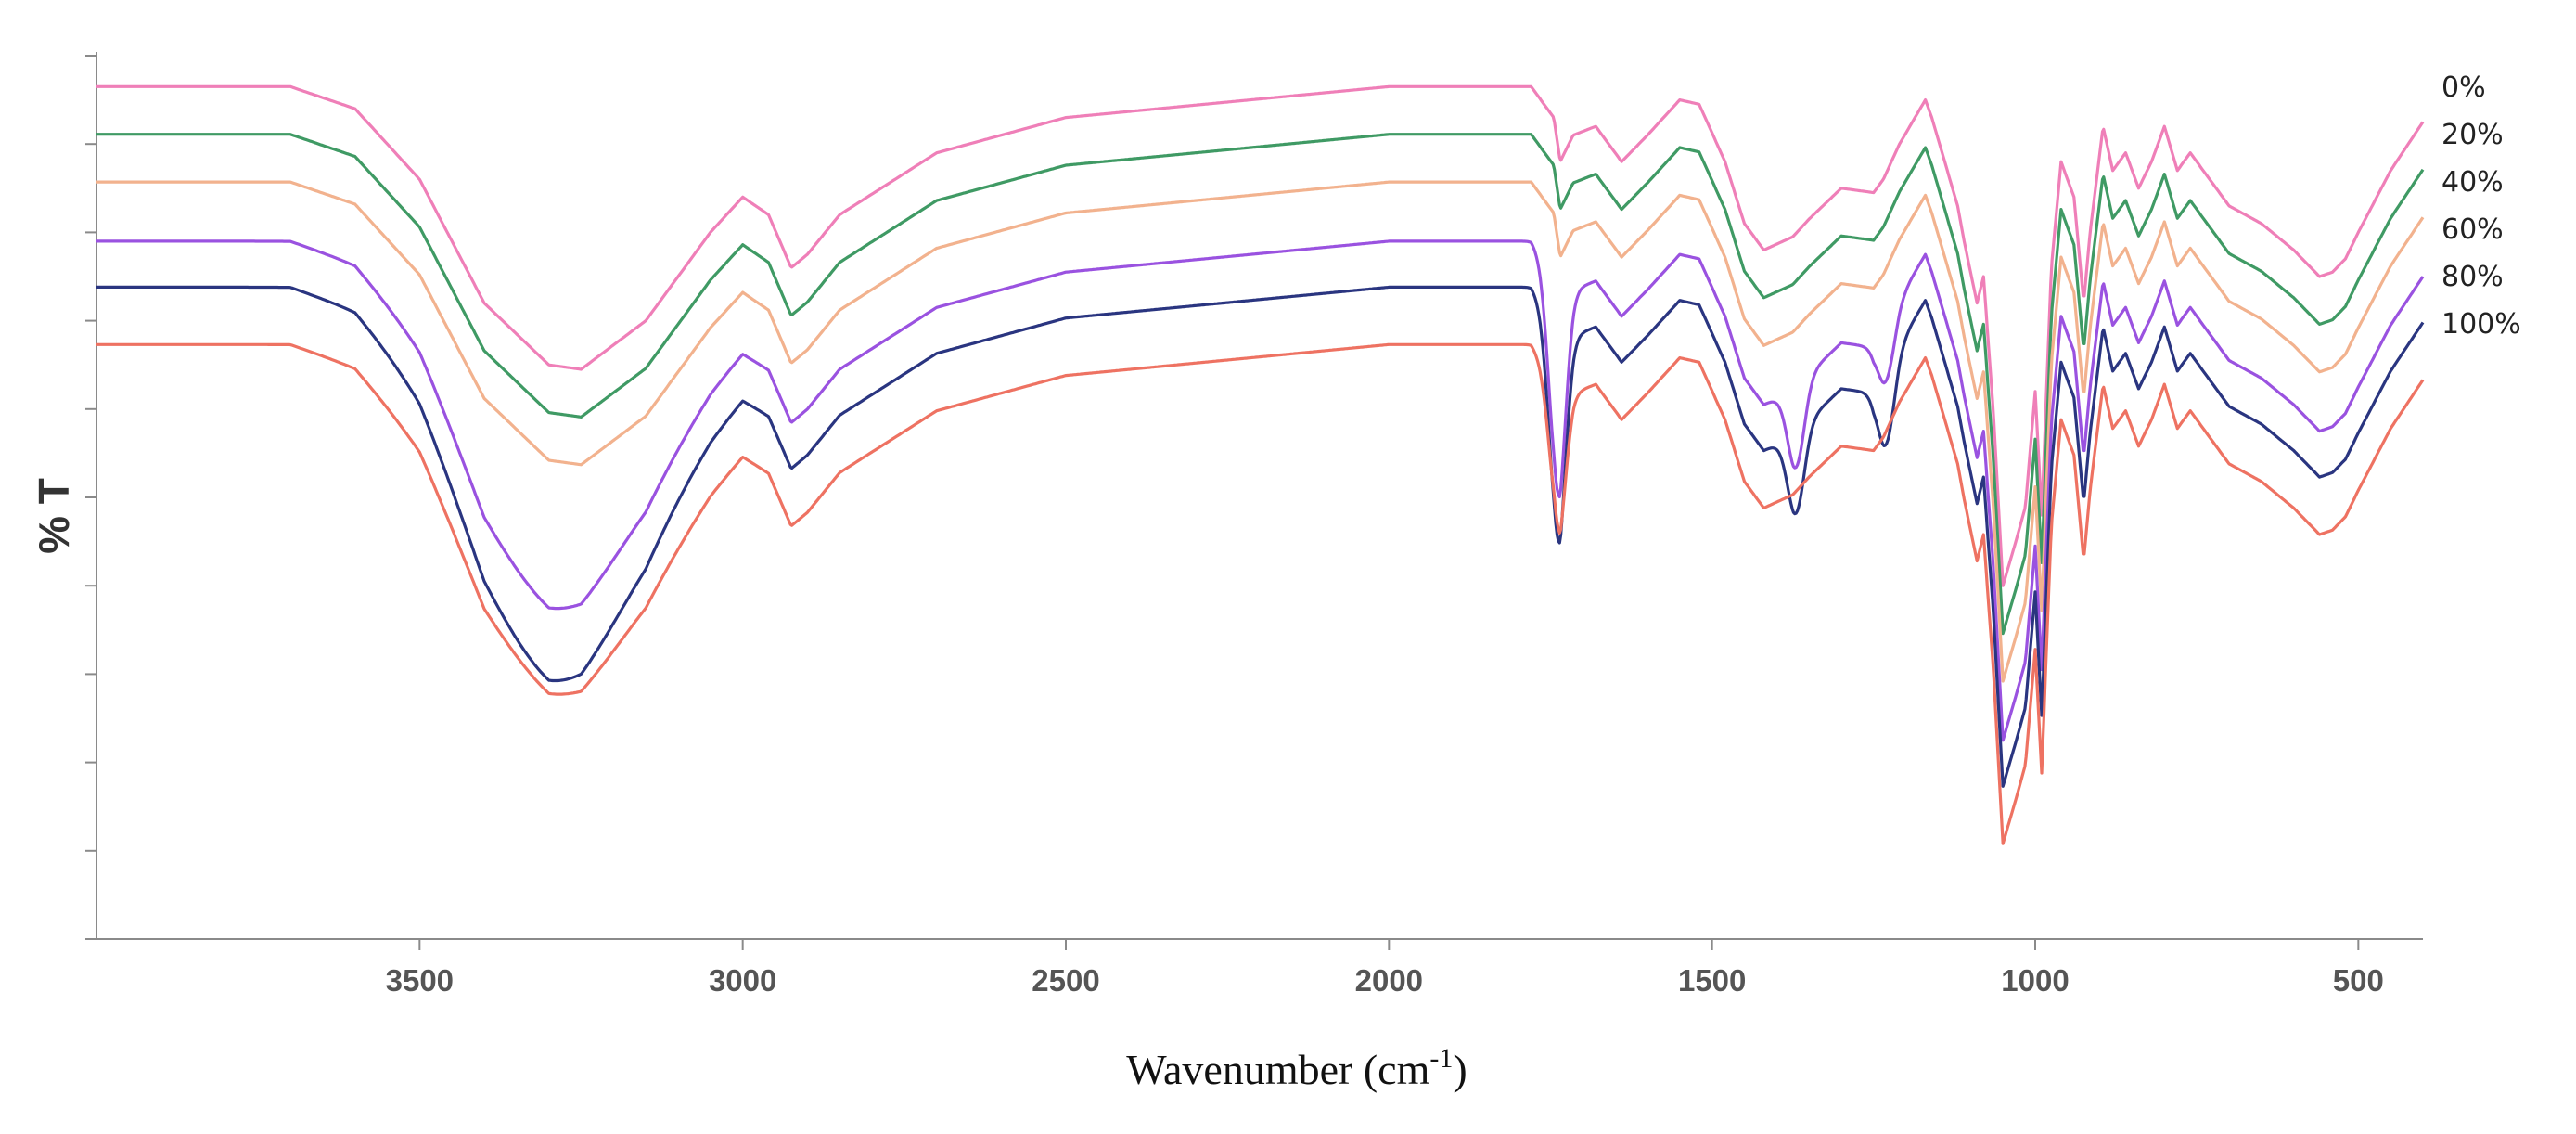  What do you see at coordinates (2035, 980) in the screenshot?
I see `x-tick-label: 1000` at bounding box center [2035, 980].